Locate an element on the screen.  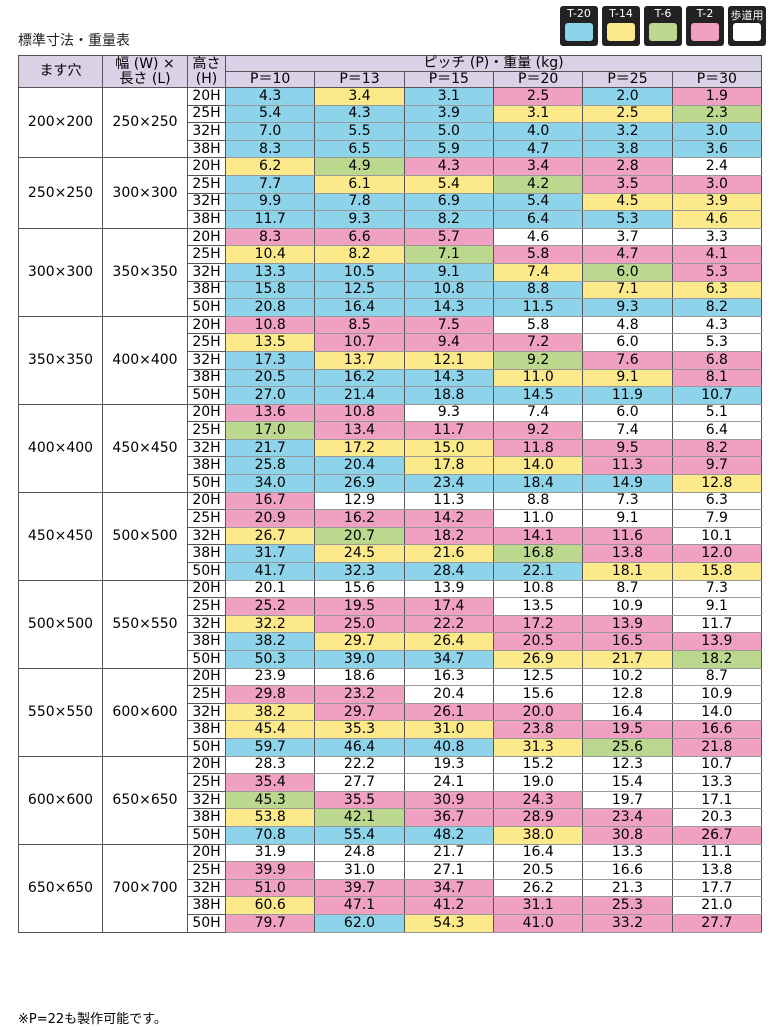
table-row: 25H 10.4 8.2 7.1 5.8 4.7 4.1 is located at coordinates (391, 254).